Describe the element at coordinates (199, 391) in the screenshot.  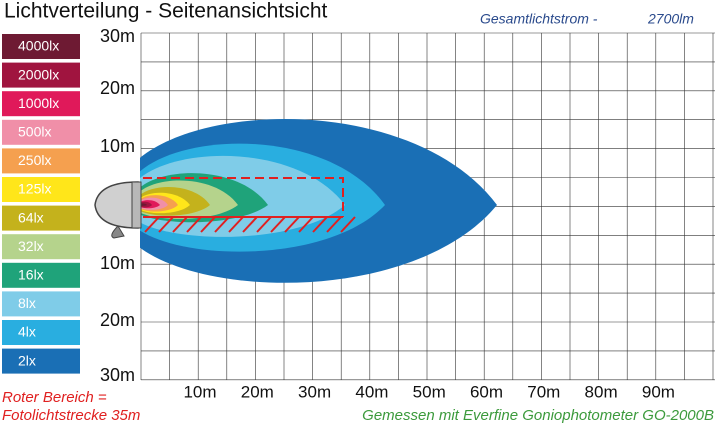
I see `x-label: 10m` at that location.